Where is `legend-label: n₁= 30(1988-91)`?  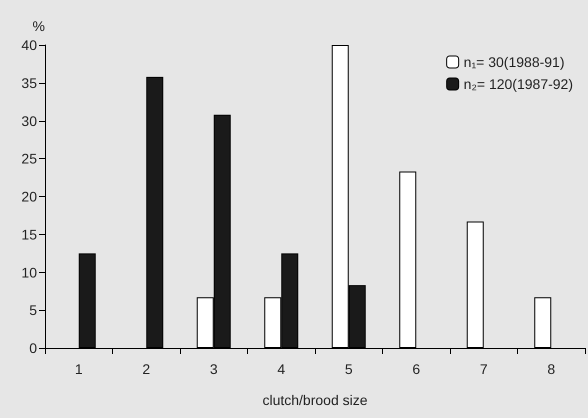
legend-label: n₁= 30(1988-91) is located at coordinates (514, 62).